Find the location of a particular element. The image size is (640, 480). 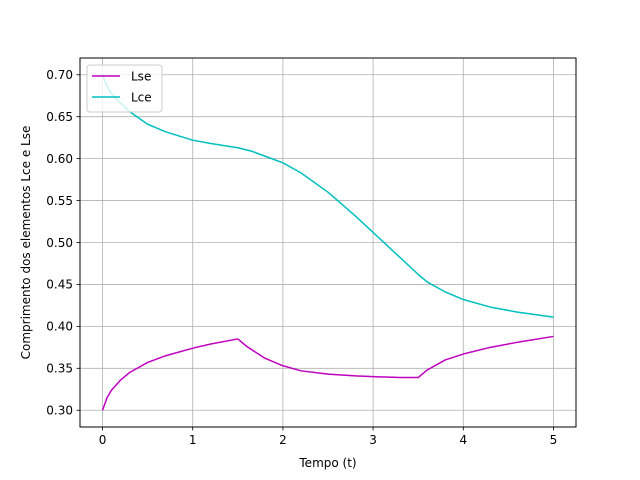

x-tick-label: 3 is located at coordinates (373, 440).